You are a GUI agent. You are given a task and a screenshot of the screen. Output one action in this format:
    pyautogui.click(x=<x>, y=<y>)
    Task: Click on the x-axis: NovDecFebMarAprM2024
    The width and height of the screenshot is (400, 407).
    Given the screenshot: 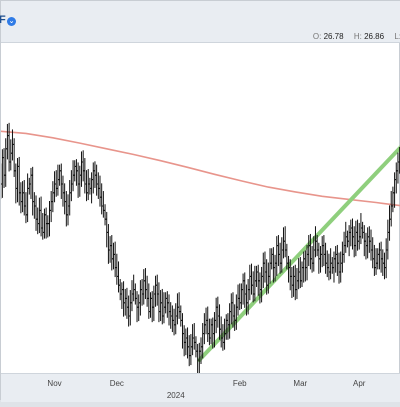 What is the action you would take?
    pyautogui.click(x=200, y=387)
    